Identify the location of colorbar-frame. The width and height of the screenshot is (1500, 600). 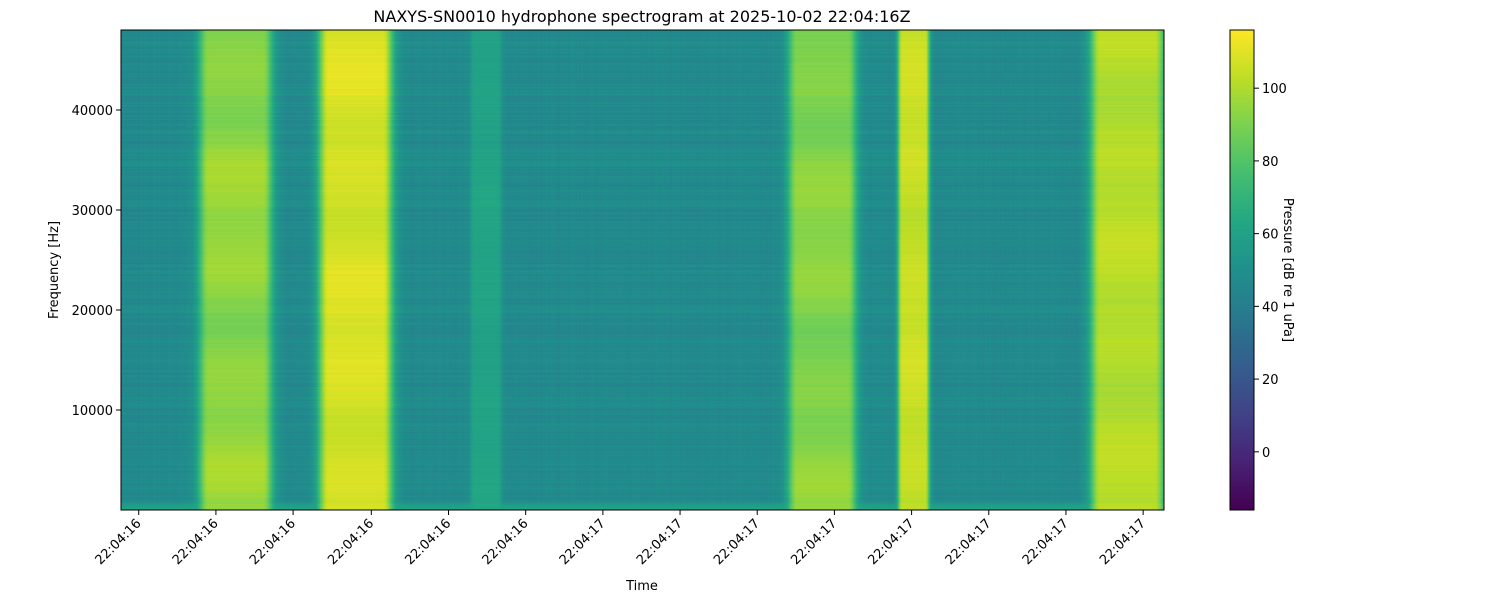
(1242, 270).